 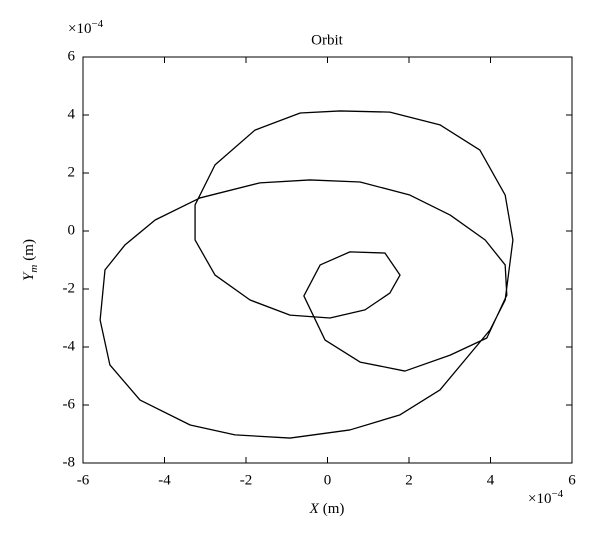 What do you see at coordinates (29, 250) in the screenshot?
I see `y-axis-unit: (m)` at bounding box center [29, 250].